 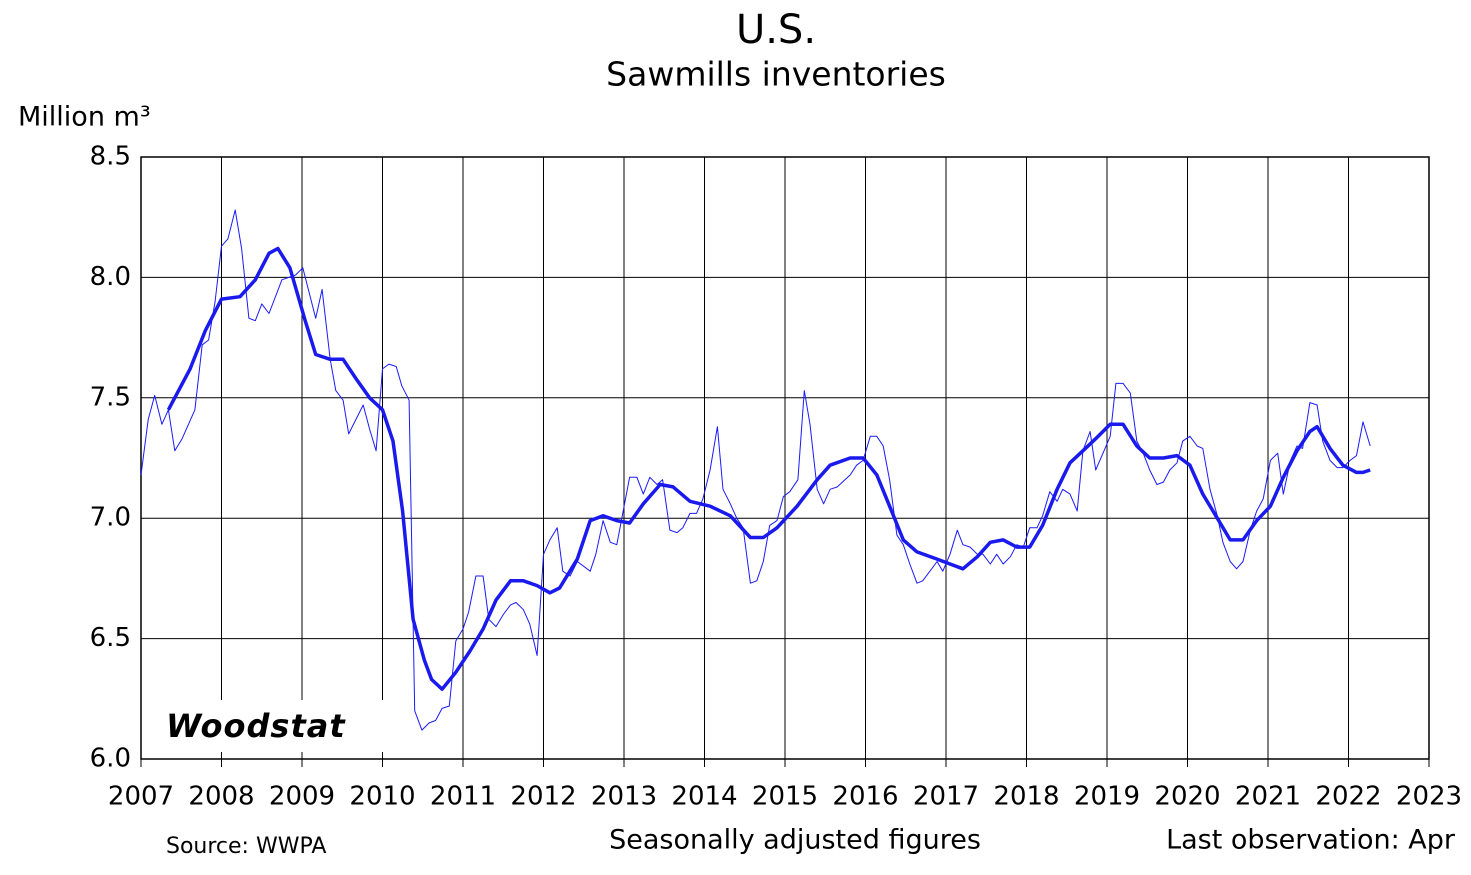 What do you see at coordinates (1026, 797) in the screenshot?
I see `x-tick-label: 2018` at bounding box center [1026, 797].